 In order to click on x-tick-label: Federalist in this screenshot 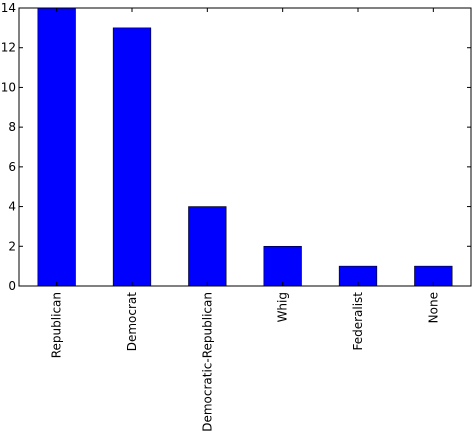, I will do `click(358, 321)`.